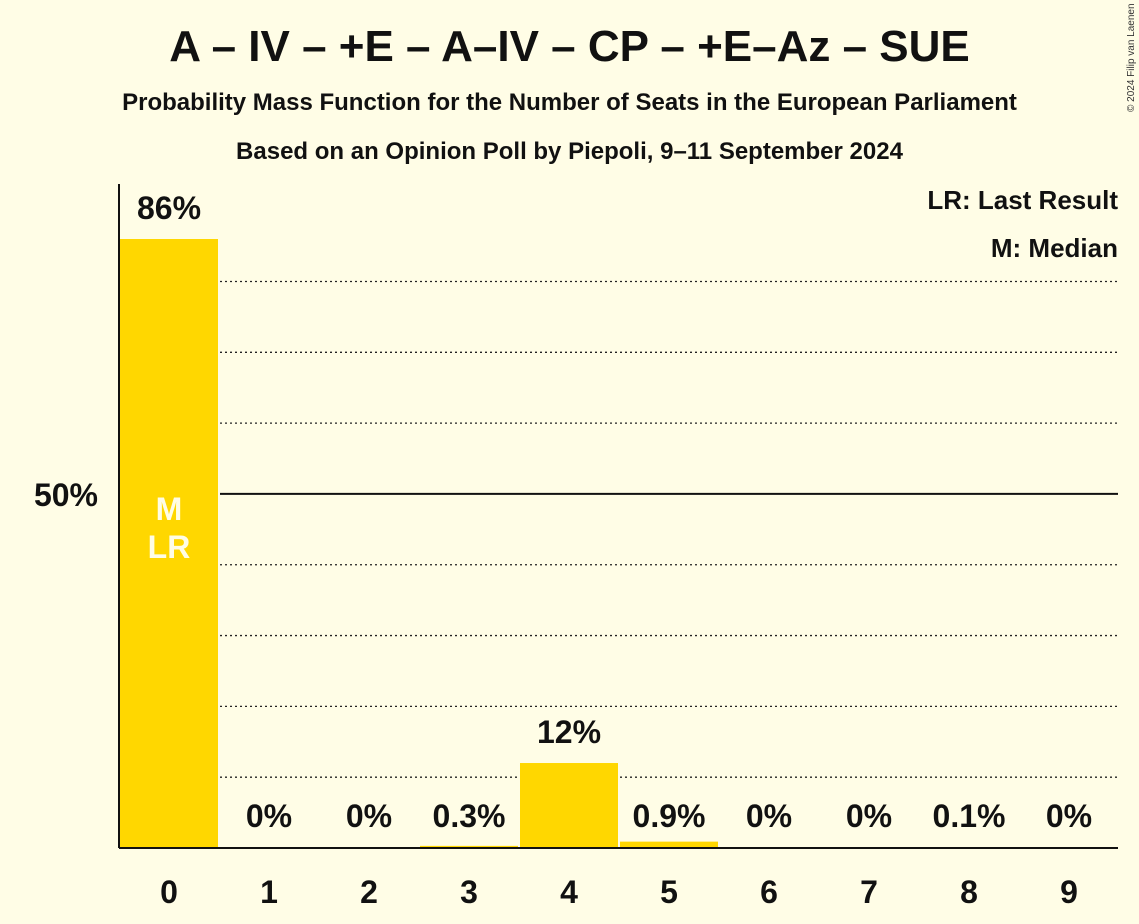  Describe the element at coordinates (969, 892) in the screenshot. I see `x-tick-label-8: 8` at that location.